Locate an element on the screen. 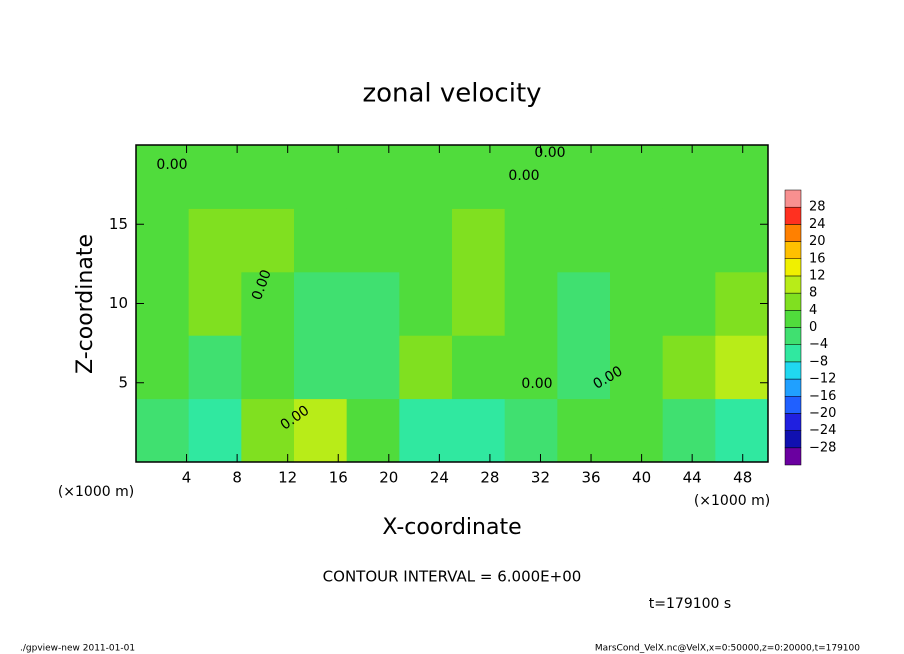 Image resolution: width=904 pixels, height=654 pixels. x-tick-label: 32 is located at coordinates (540, 478).